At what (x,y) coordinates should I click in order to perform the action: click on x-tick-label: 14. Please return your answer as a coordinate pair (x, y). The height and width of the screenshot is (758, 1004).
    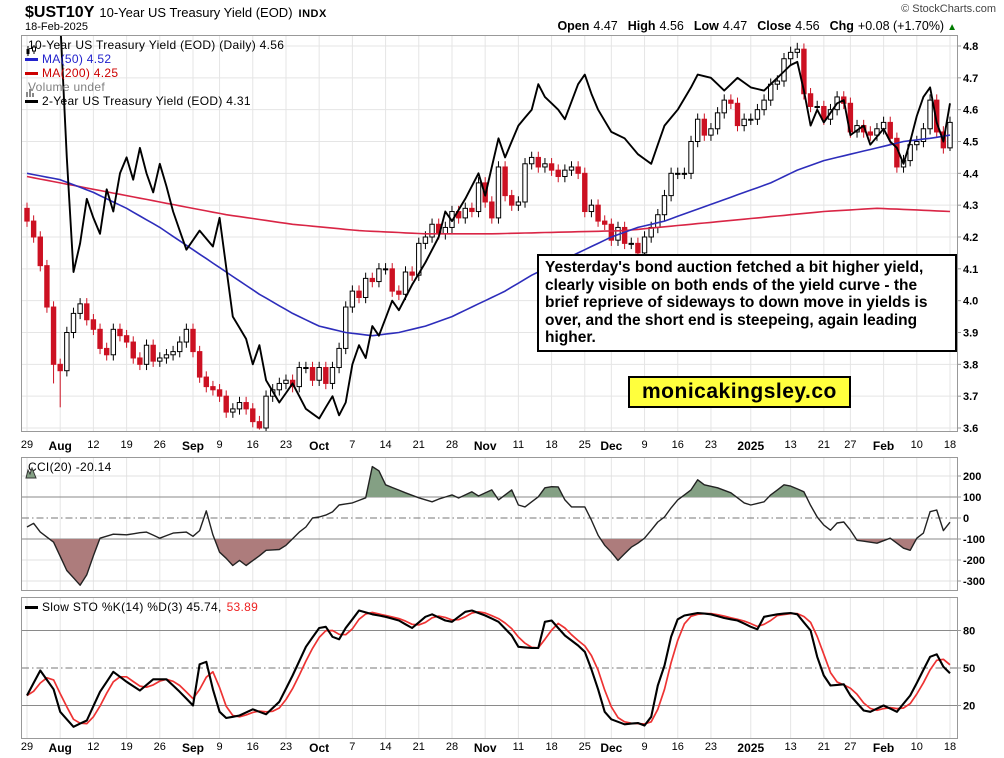
    Looking at the image, I should click on (385, 445).